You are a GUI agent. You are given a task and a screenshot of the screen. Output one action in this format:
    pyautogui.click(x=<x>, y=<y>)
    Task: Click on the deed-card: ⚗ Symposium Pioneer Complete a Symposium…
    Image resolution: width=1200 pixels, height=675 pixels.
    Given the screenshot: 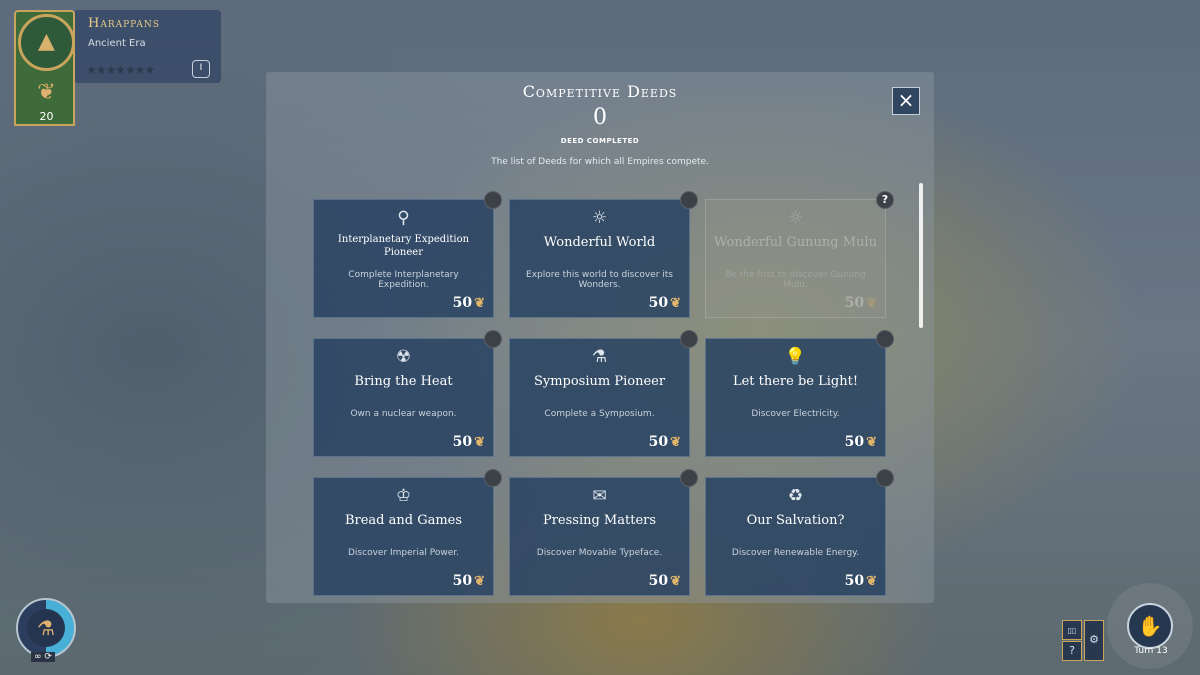 What is the action you would take?
    pyautogui.click(x=603, y=393)
    